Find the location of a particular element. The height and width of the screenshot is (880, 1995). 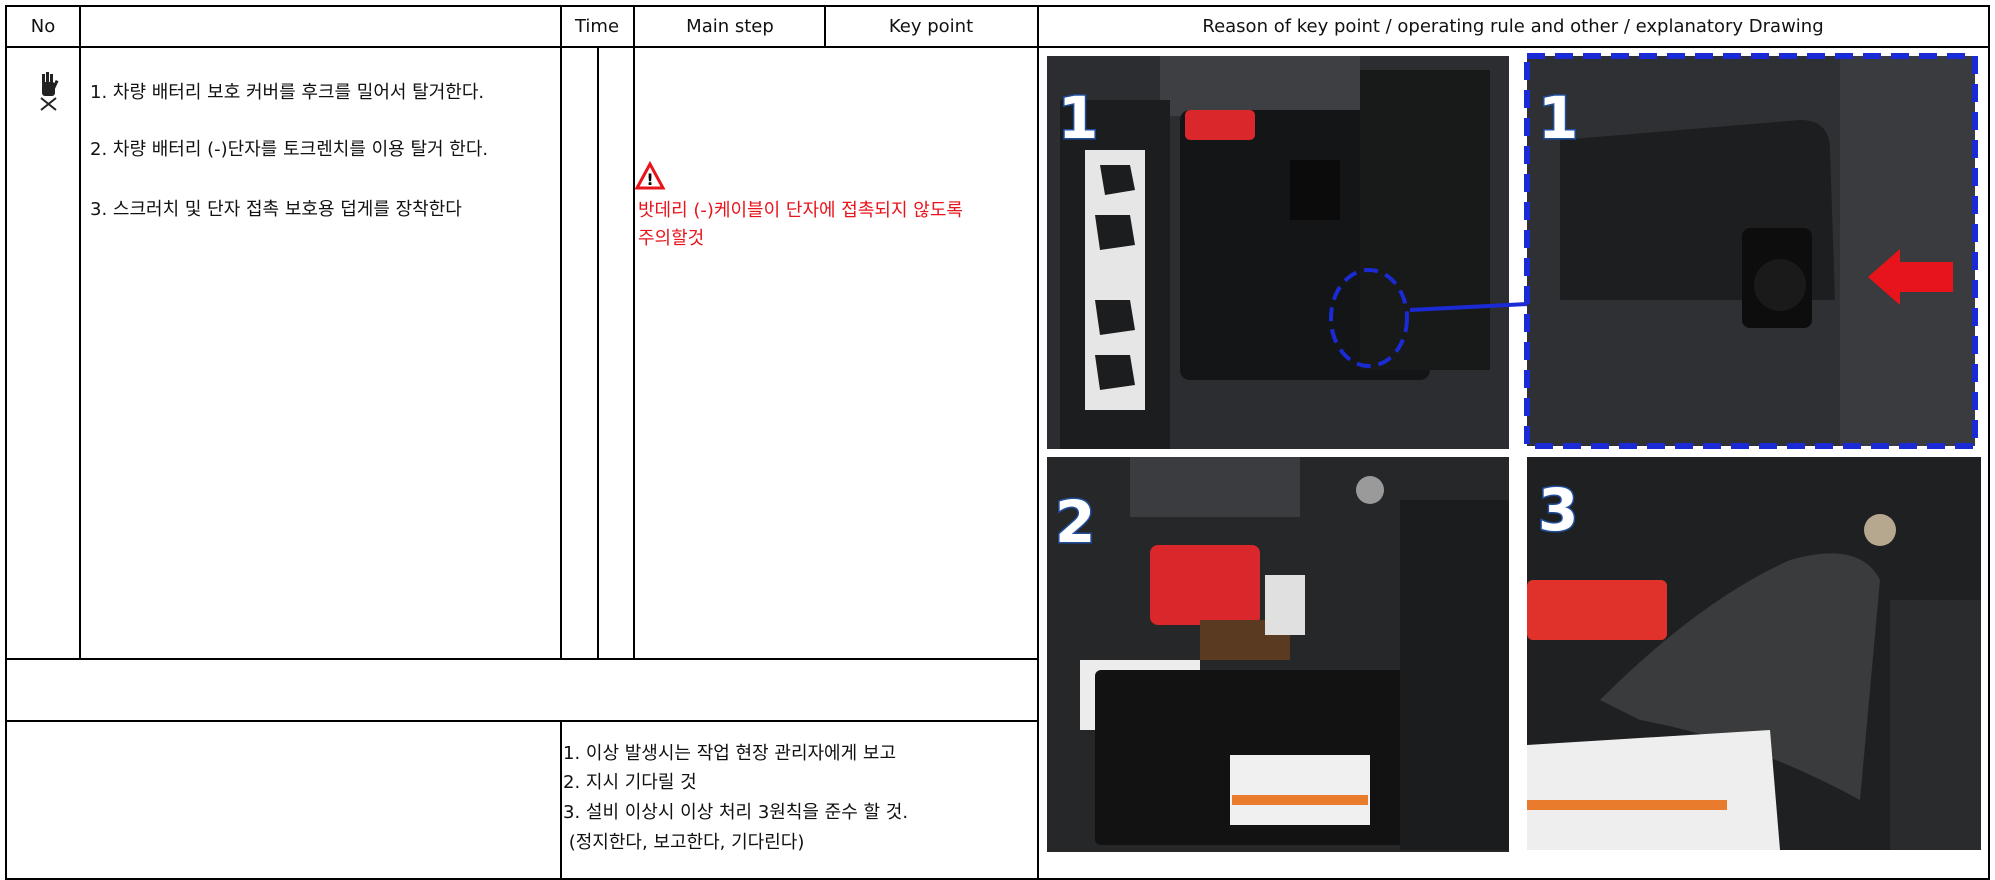

footer-note: 3. 설비 이상시 이상 처리 3원칙을 준수 할 것. is located at coordinates (736, 812).